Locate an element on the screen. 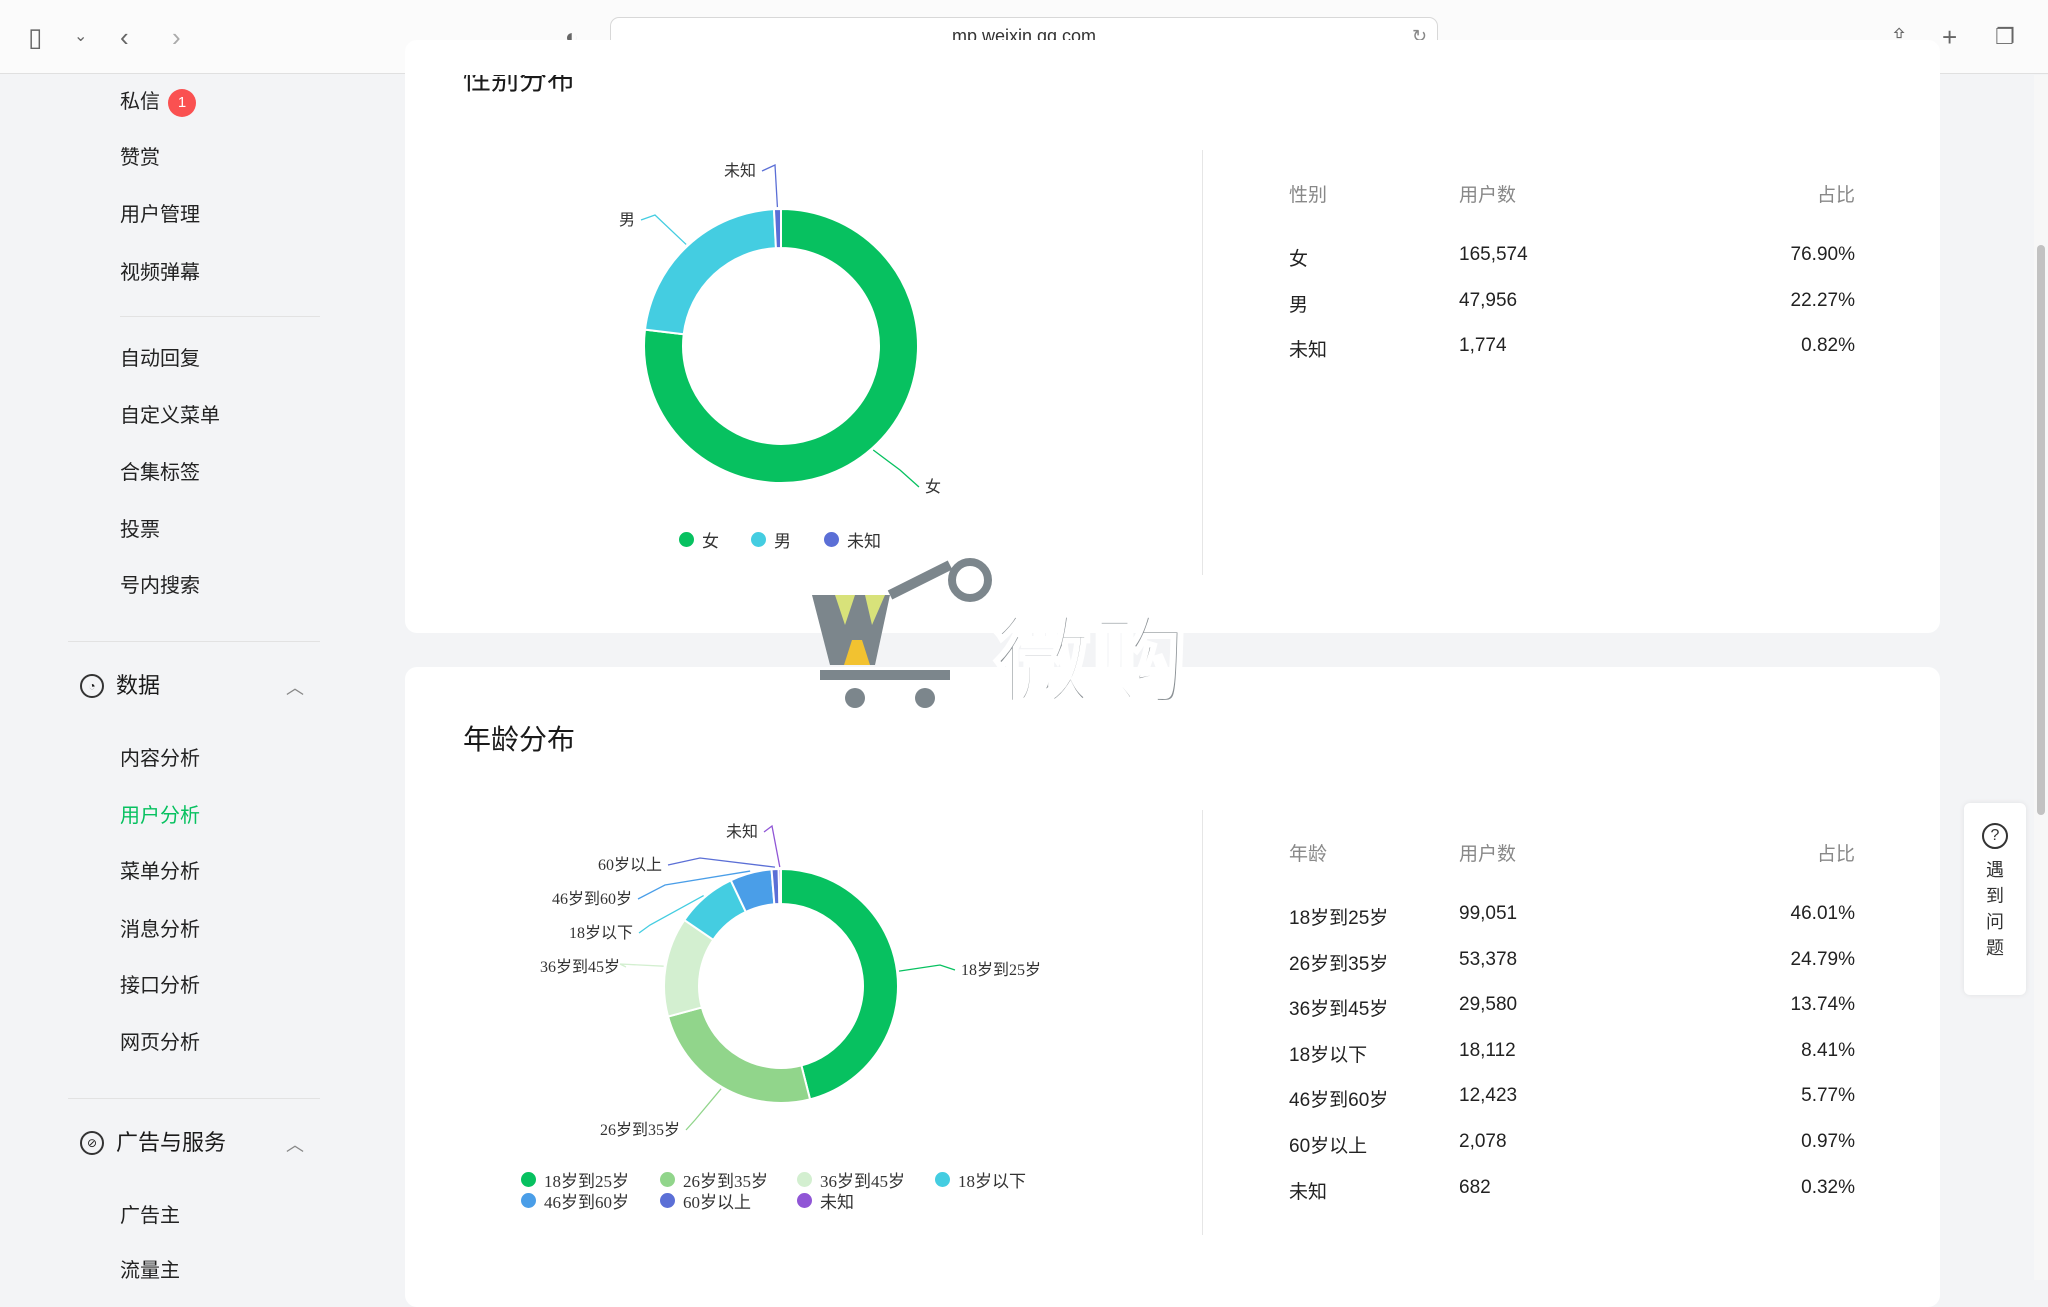 The height and width of the screenshot is (1307, 2048). new-tab-icon: + is located at coordinates (1950, 37).